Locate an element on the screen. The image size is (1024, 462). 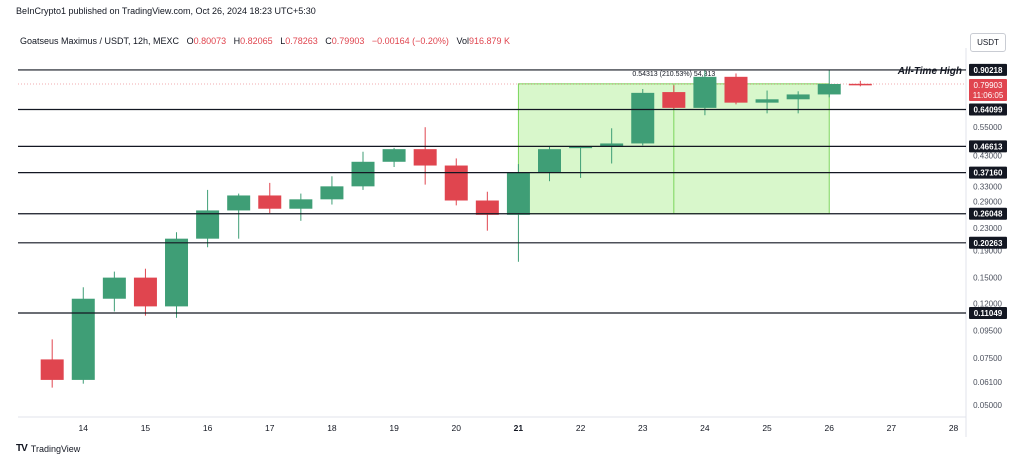
level-price-label: 0.37160 is located at coordinates (988, 173).